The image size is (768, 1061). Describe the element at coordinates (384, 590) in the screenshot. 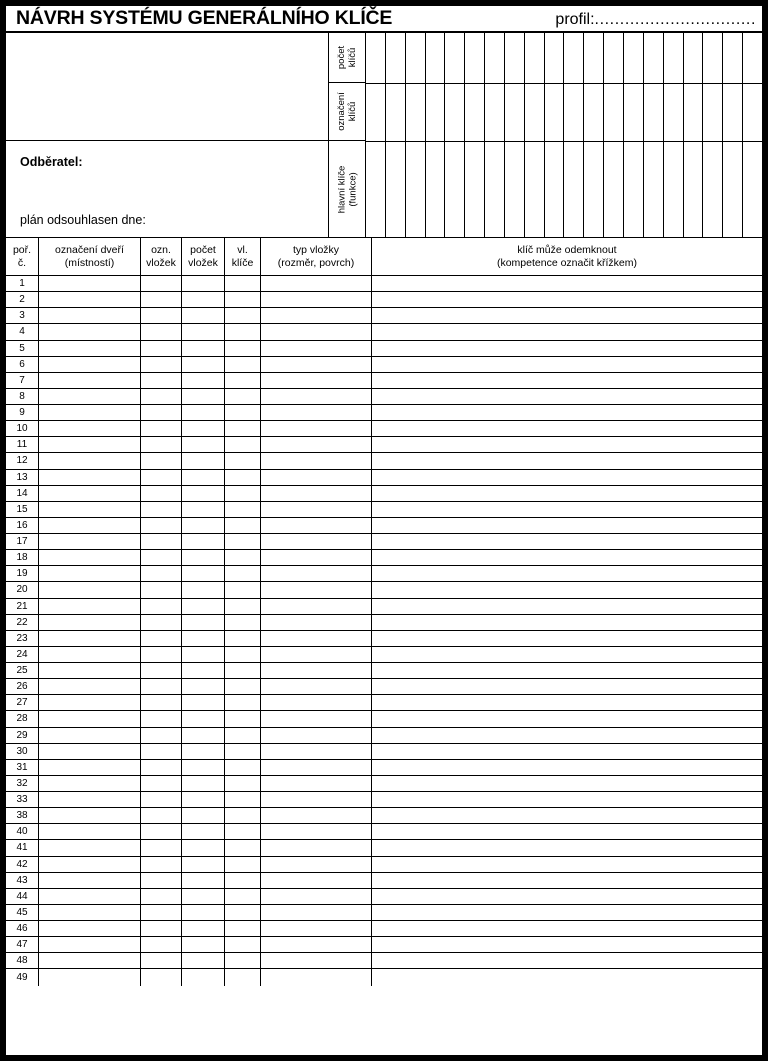

I see `table-row: 20` at that location.